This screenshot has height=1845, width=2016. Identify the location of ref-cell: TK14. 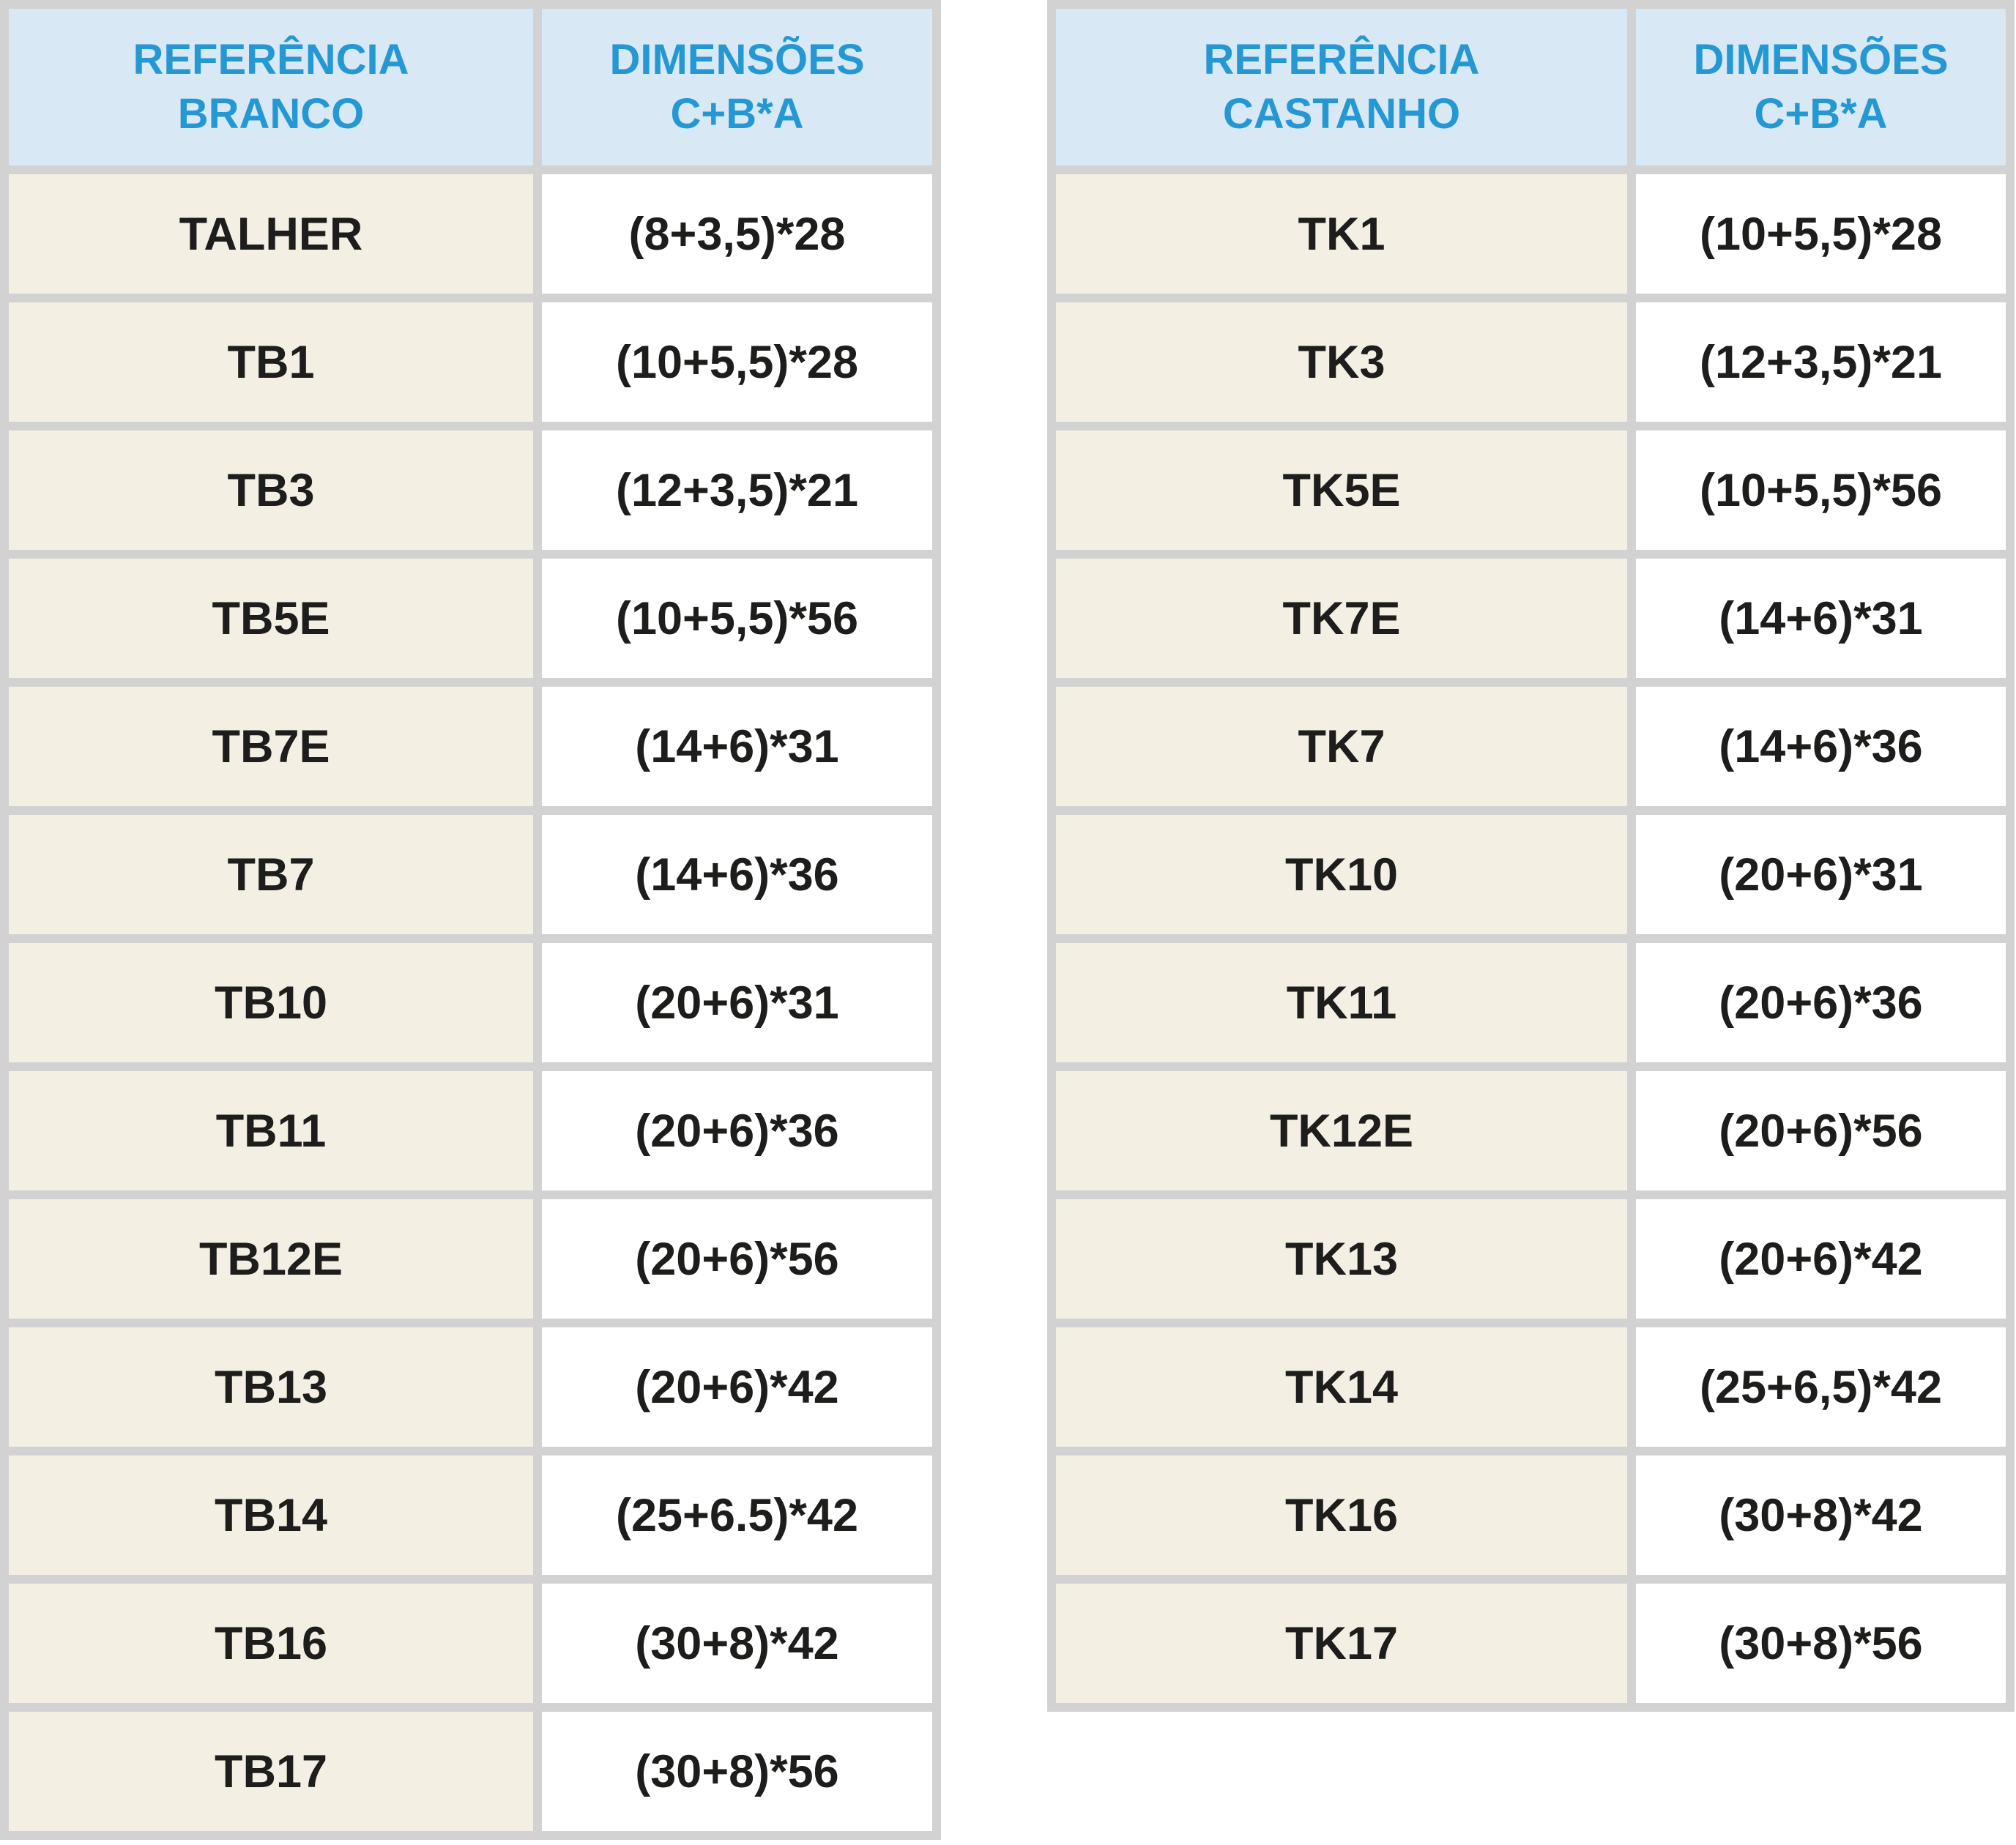
(1341, 1387).